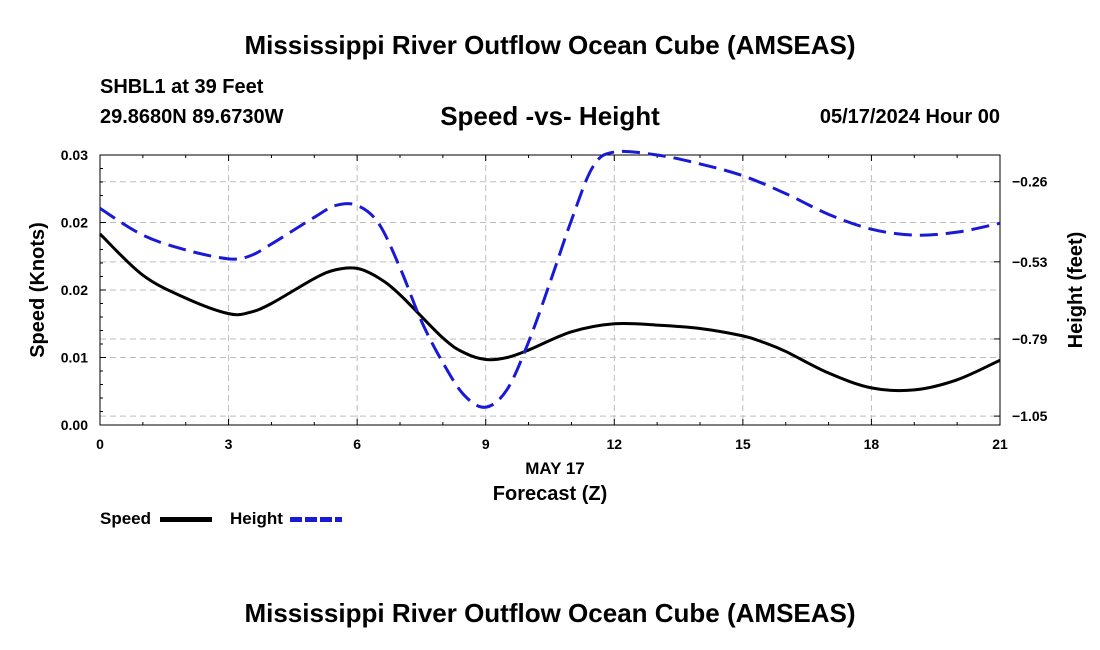 This screenshot has width=1100, height=650. What do you see at coordinates (229, 444) in the screenshot?
I see `x-tick-label: 3` at bounding box center [229, 444].